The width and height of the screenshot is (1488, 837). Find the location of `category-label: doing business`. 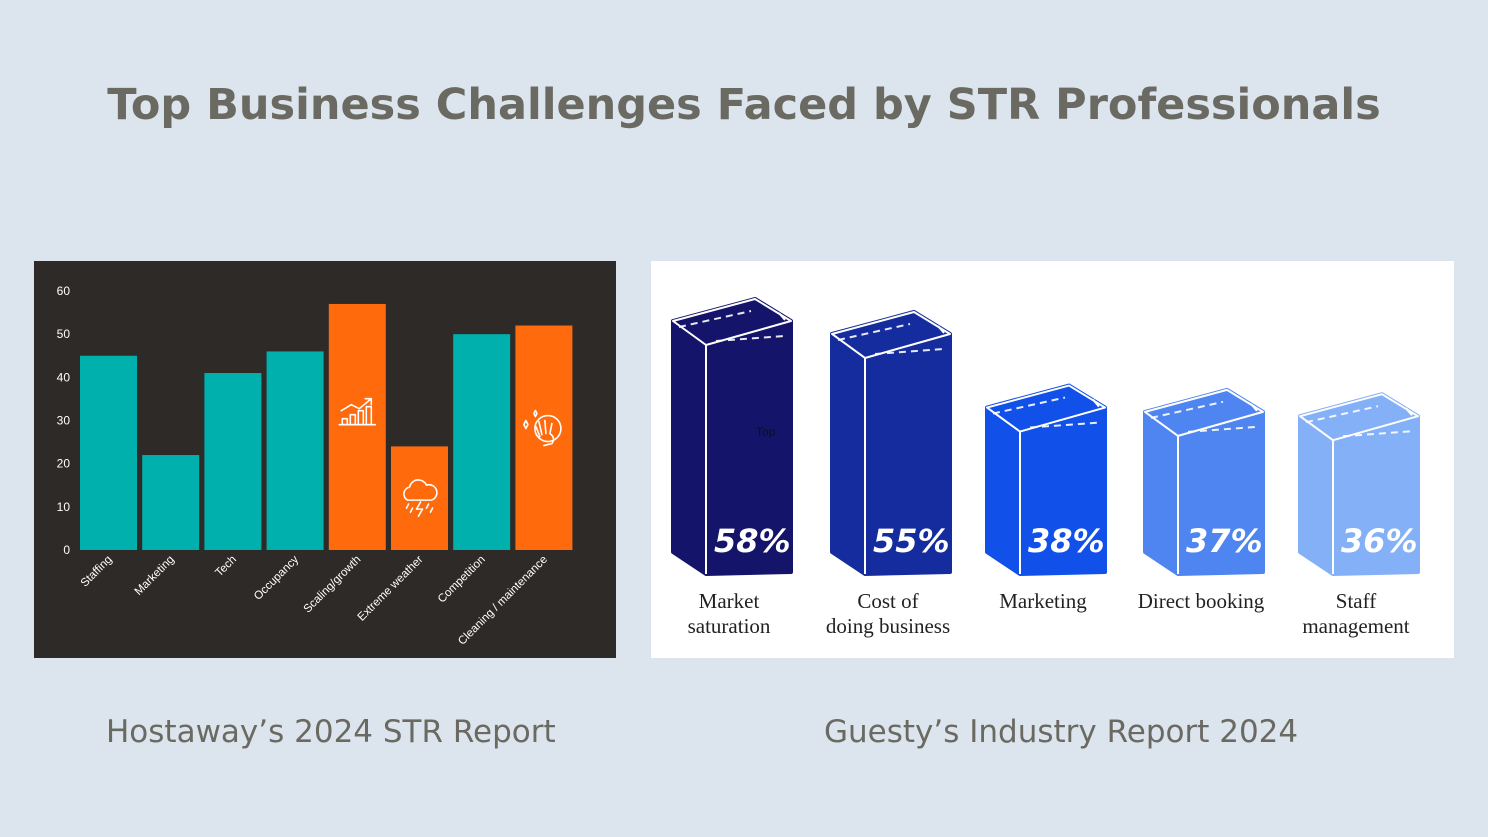

category-label: doing business is located at coordinates (888, 626).